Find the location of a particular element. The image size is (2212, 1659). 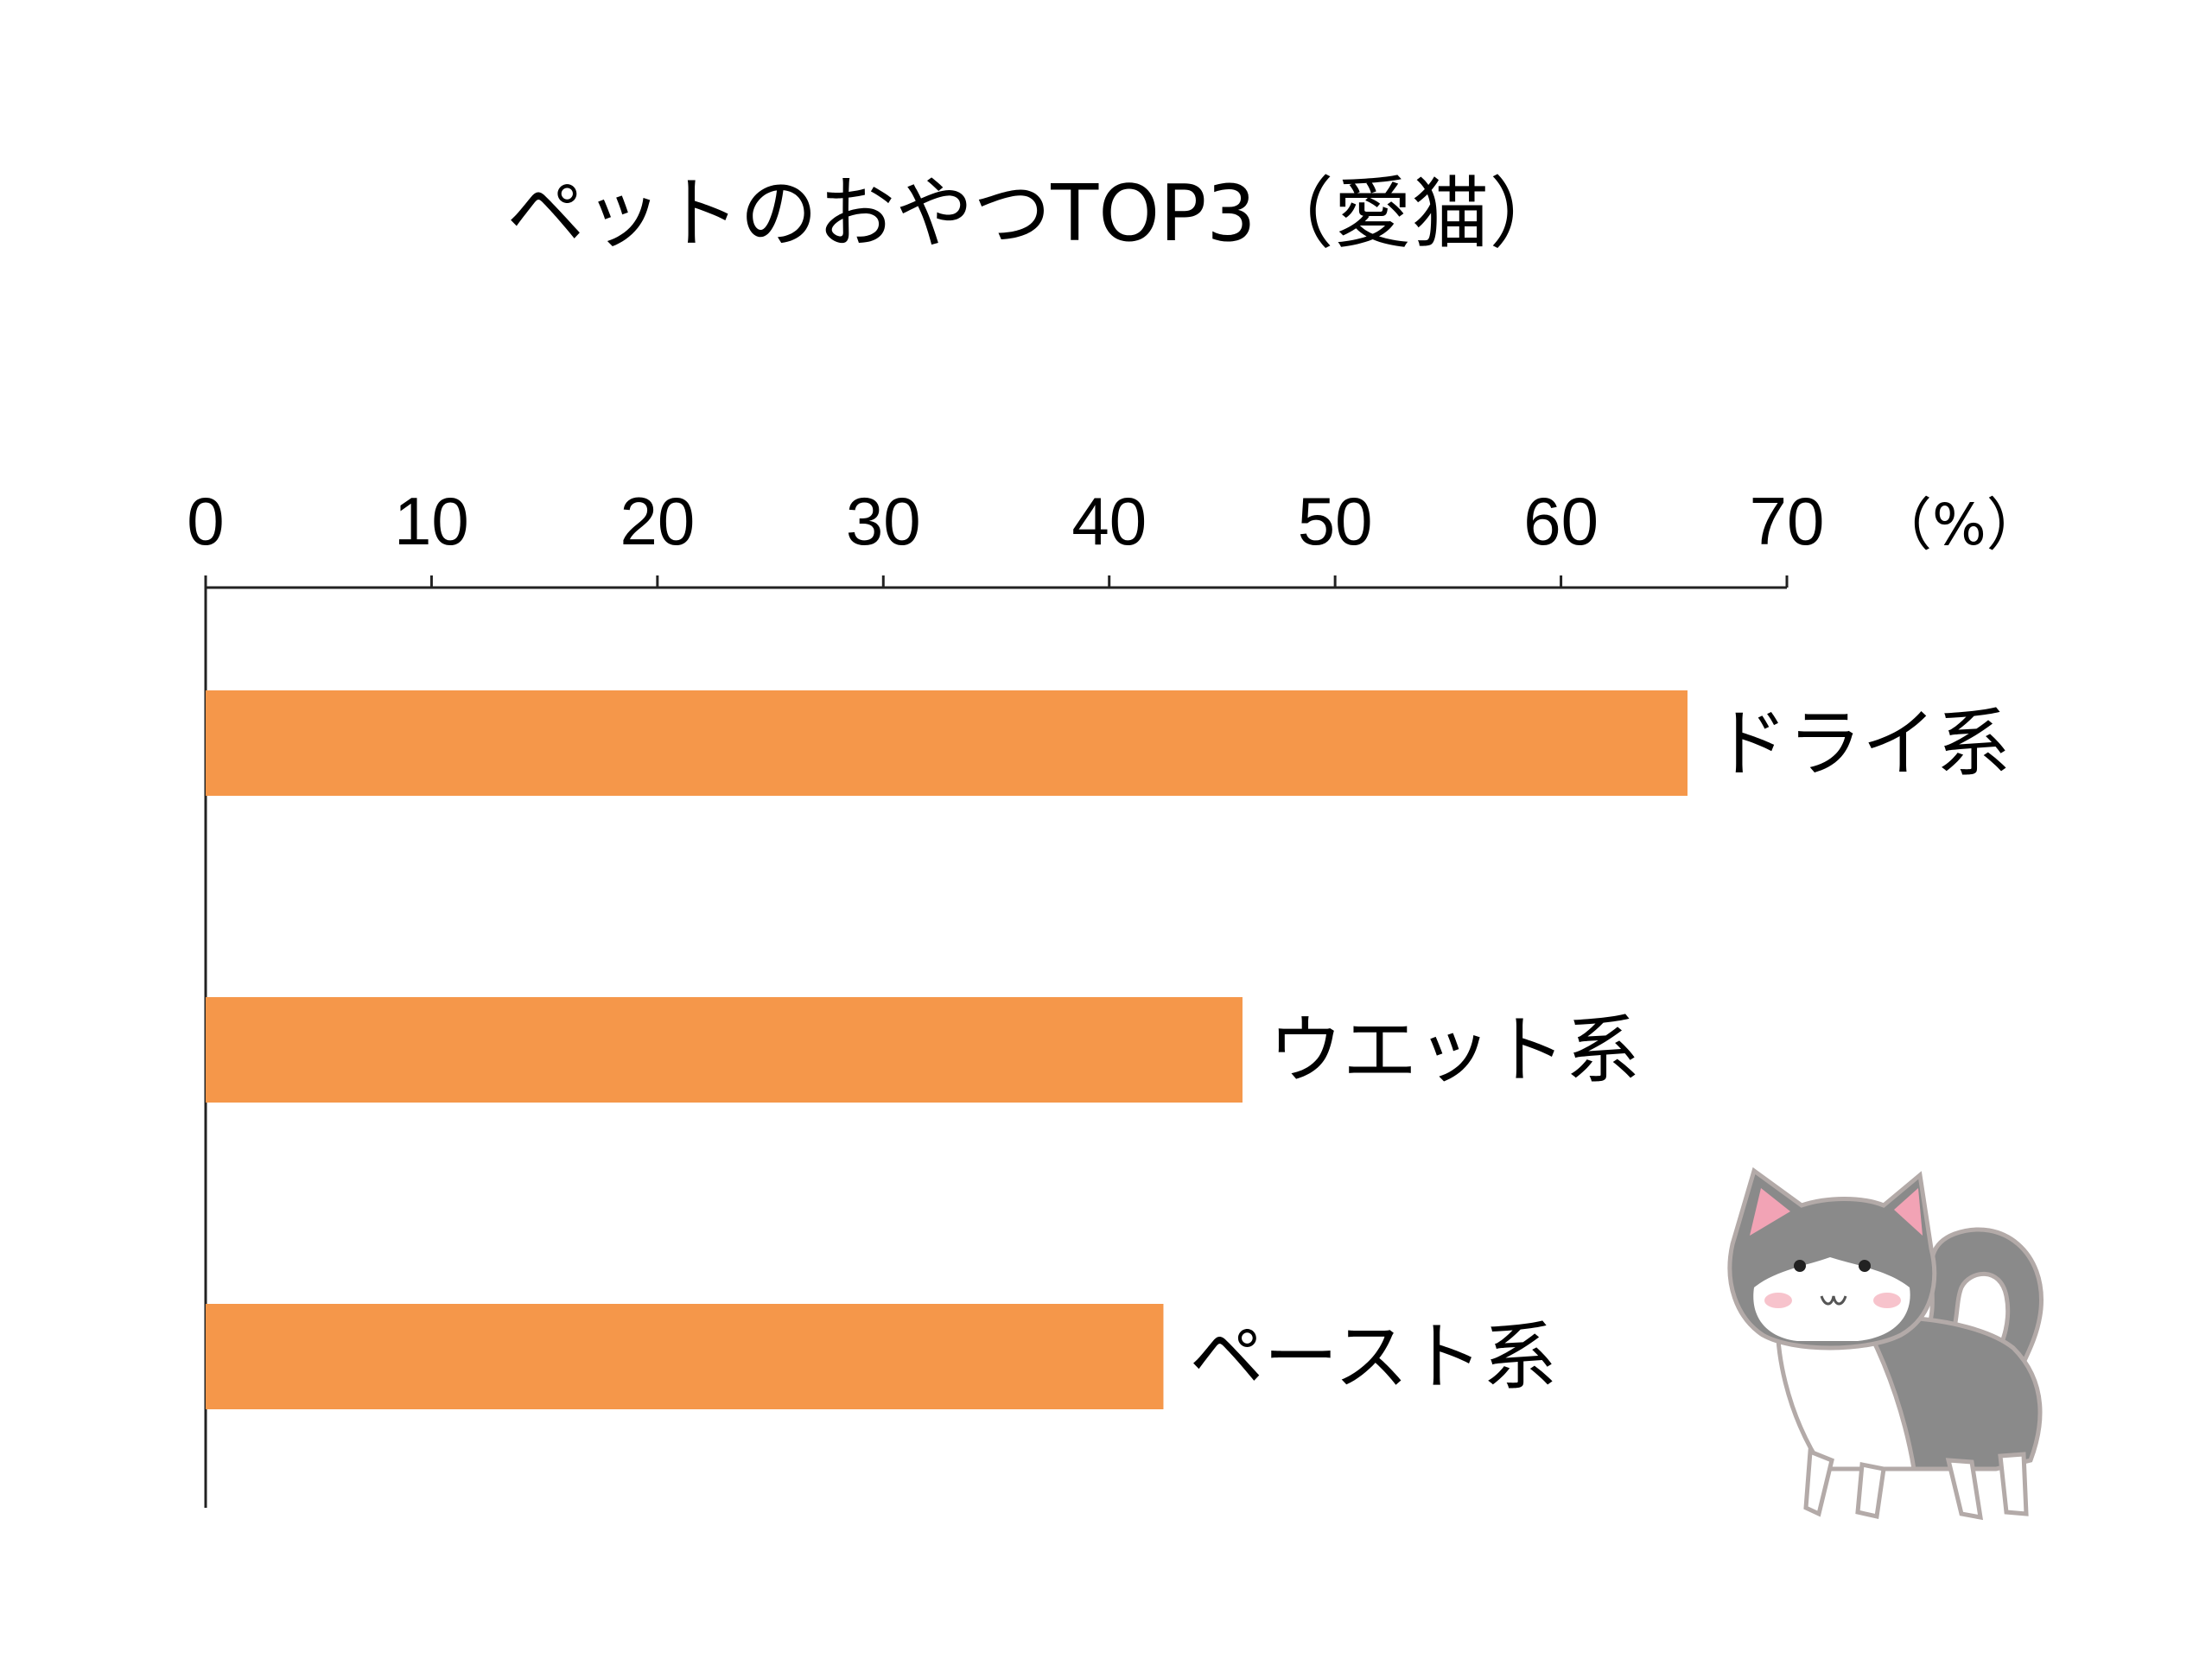

x-tick-label: 20 is located at coordinates (657, 521).